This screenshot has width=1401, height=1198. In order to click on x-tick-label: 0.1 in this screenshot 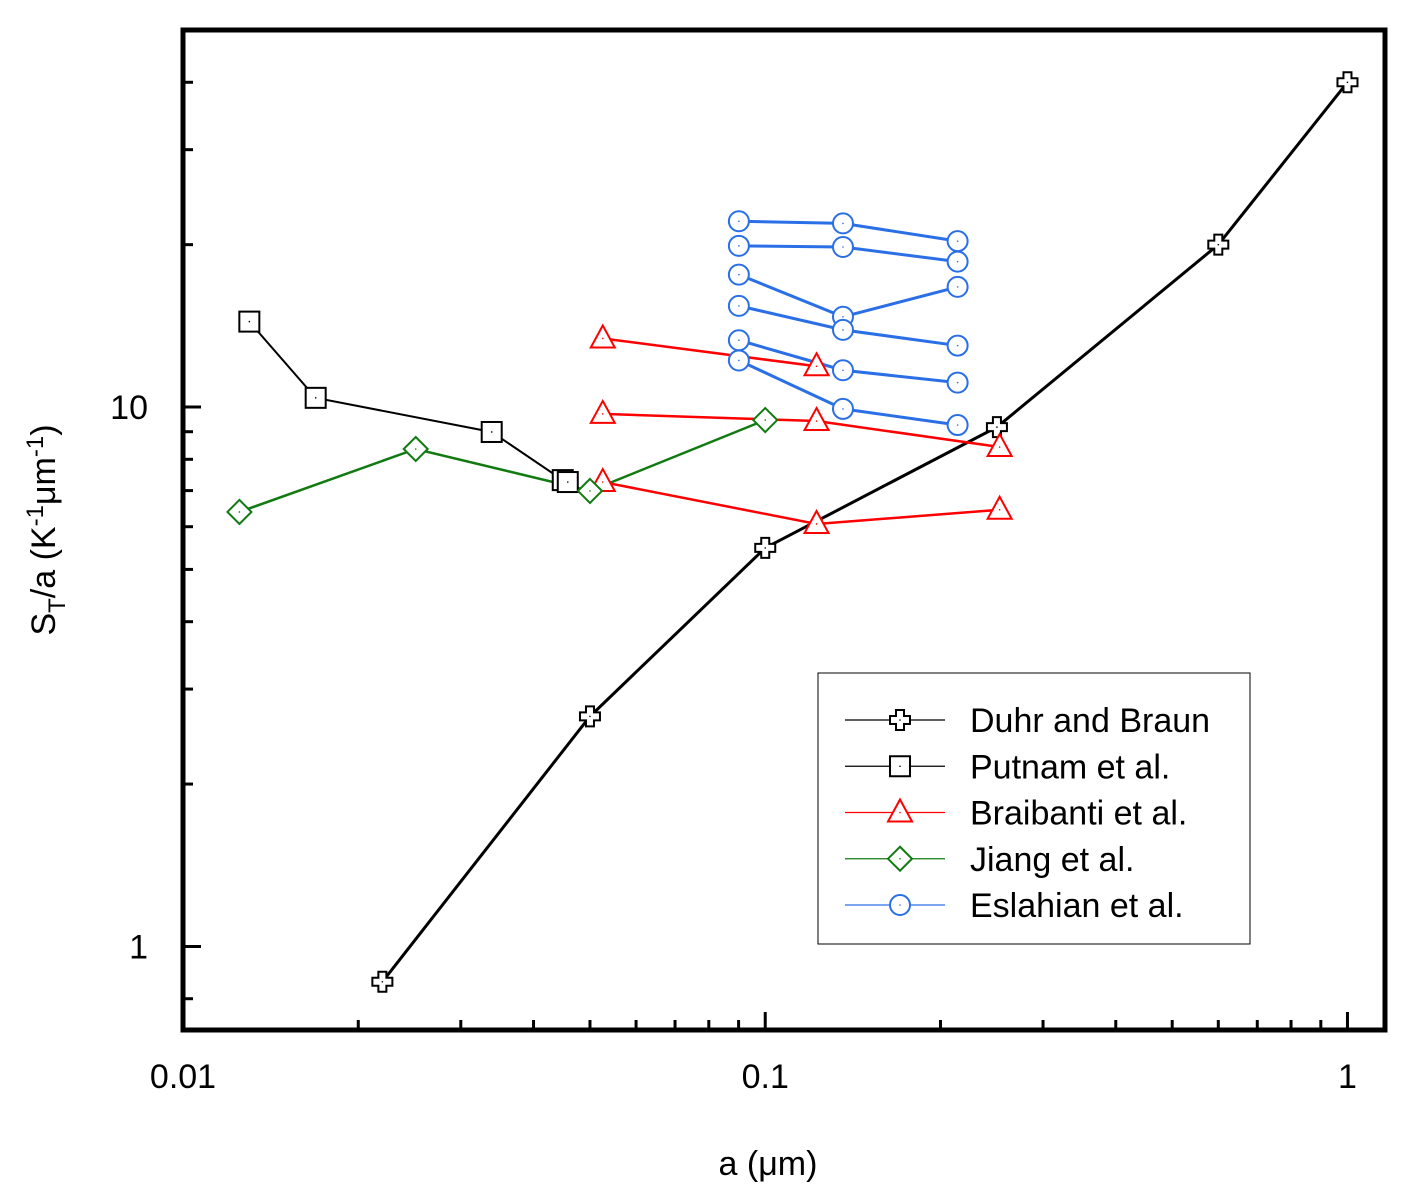, I will do `click(765, 1077)`.